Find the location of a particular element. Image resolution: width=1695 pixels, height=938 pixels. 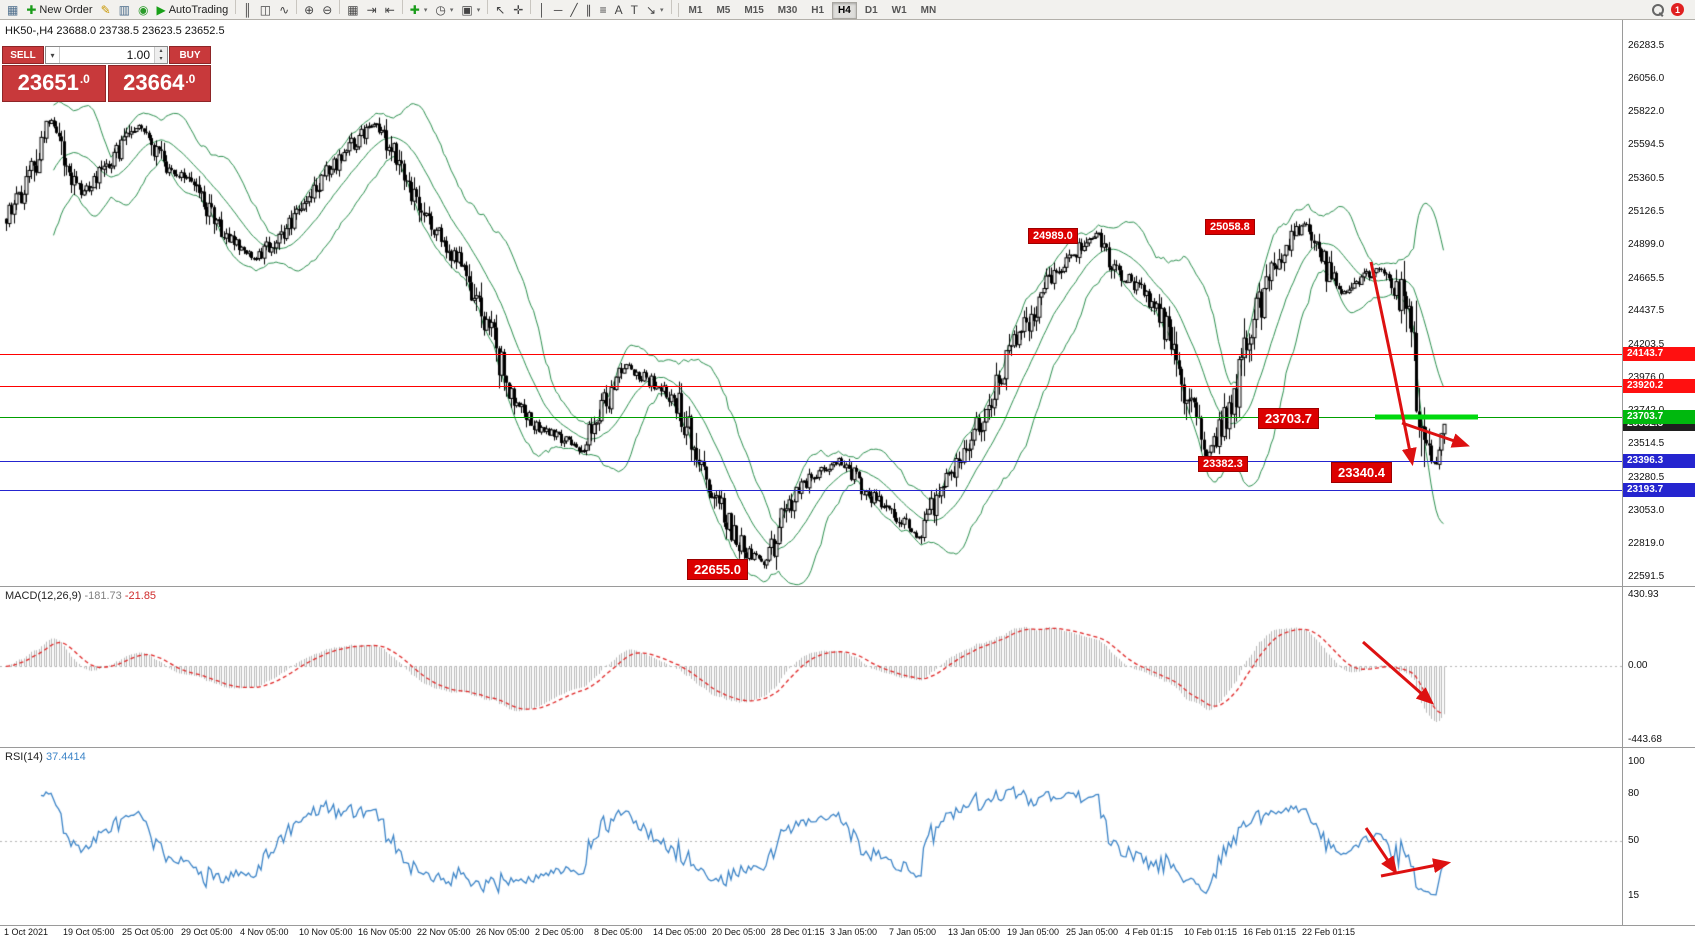

auto-scroll-icon: ⇥ is located at coordinates (372, 10).